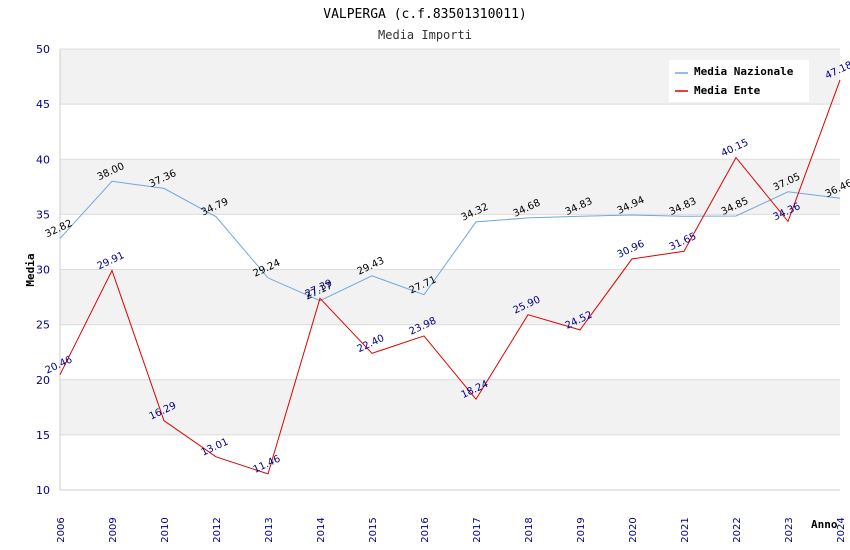 This screenshot has height=550, width=850. What do you see at coordinates (217, 529) in the screenshot?
I see `x-tick-label: 2012` at bounding box center [217, 529].